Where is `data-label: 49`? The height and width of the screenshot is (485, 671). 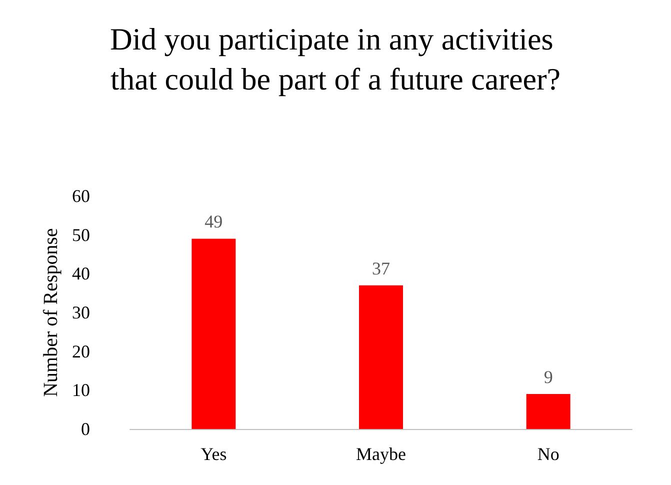 data-label: 49 is located at coordinates (213, 222).